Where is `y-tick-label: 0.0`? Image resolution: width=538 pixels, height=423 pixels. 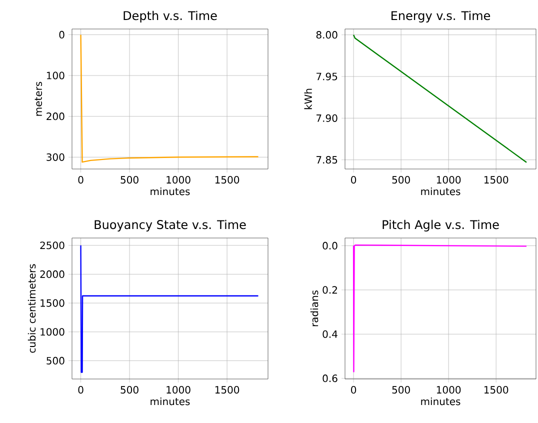 y-tick-label: 0.0 is located at coordinates (330, 246).